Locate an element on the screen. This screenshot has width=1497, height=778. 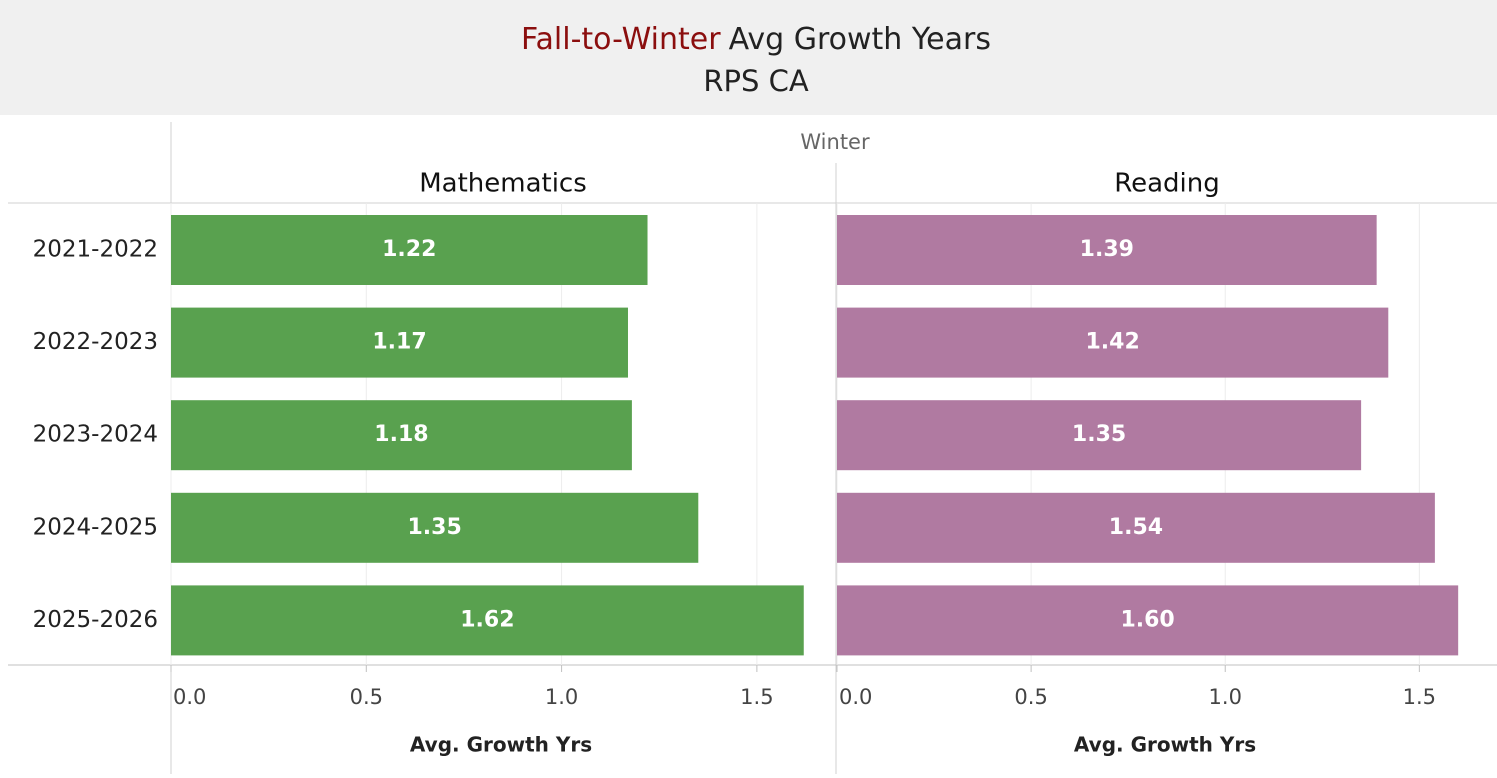
column-header: Winter is located at coordinates (835, 142).